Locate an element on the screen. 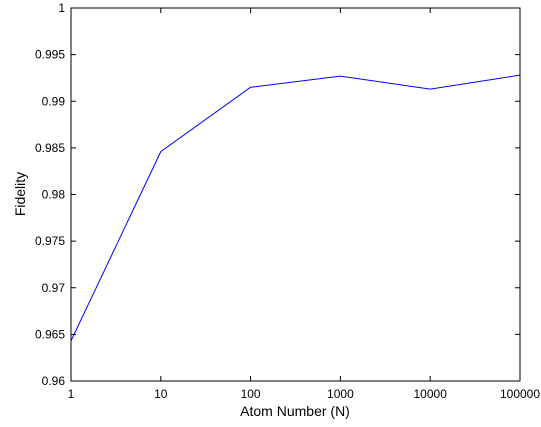 The width and height of the screenshot is (541, 427). x-tick-label: 100000 is located at coordinates (520, 394).